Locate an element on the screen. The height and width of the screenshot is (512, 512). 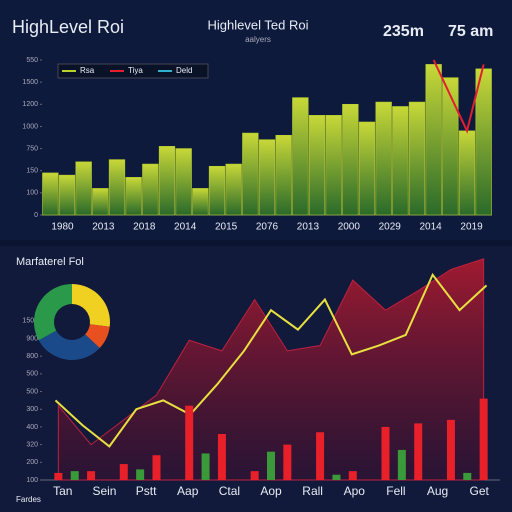
x-tick-label: Fell is located at coordinates (395, 491).